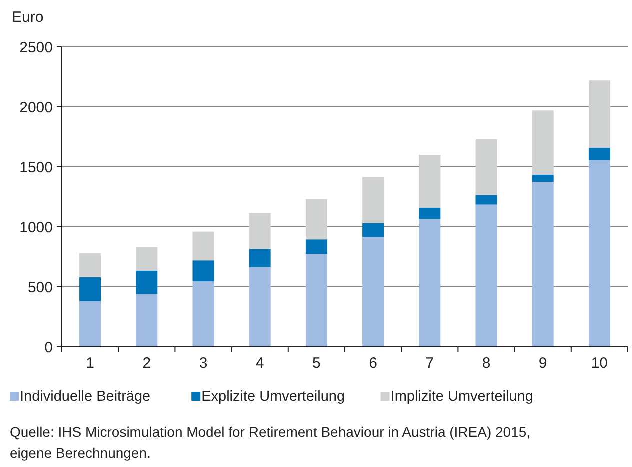  What do you see at coordinates (28, 17) in the screenshot?
I see `y-axis-title: Euro` at bounding box center [28, 17].